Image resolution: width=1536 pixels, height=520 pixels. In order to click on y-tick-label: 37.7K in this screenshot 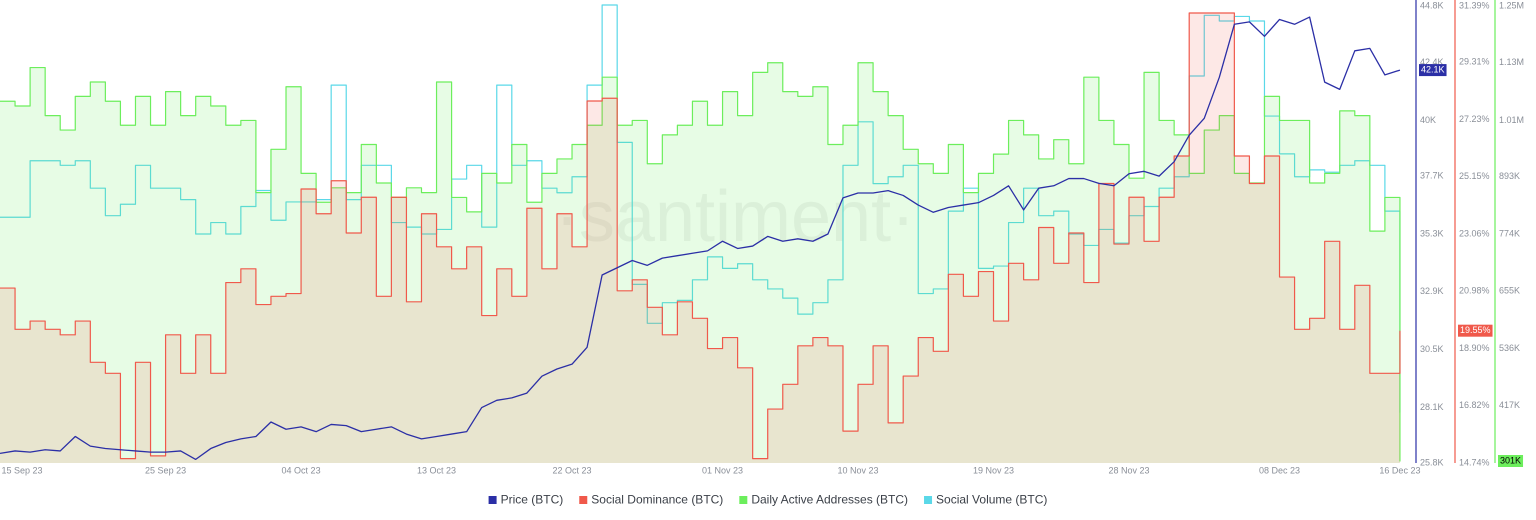, I will do `click(1432, 176)`.